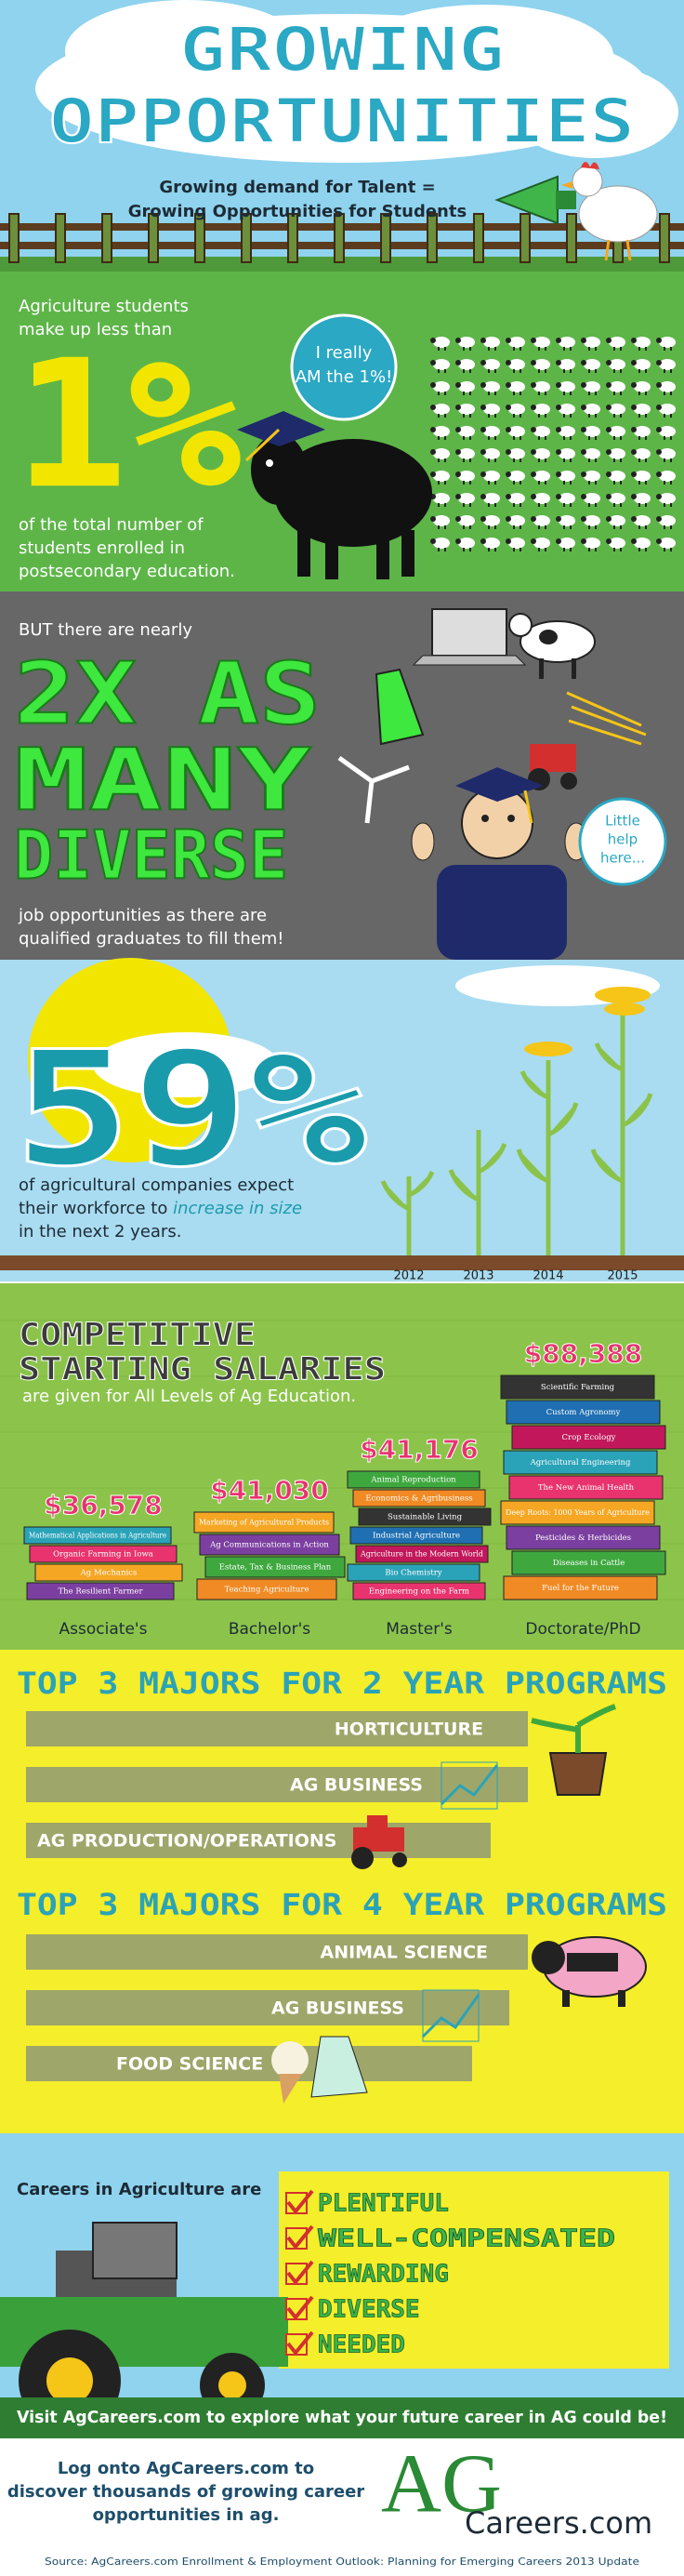 The width and height of the screenshot is (684, 2576). Describe the element at coordinates (589, 1437) in the screenshot. I see `book-title: Crop Ecology` at that location.